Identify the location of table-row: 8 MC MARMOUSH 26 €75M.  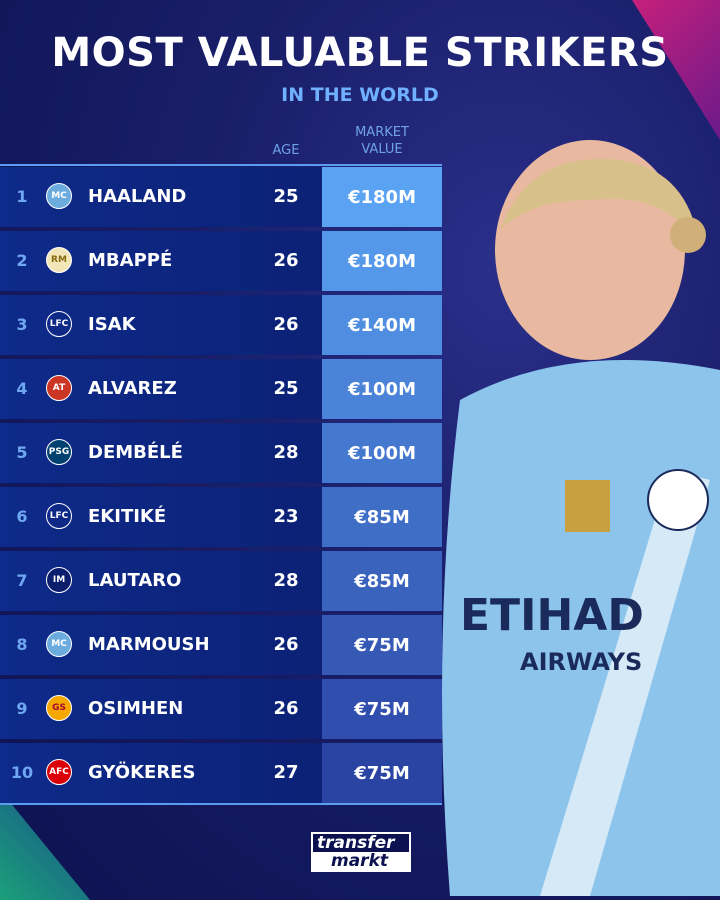
(221, 645).